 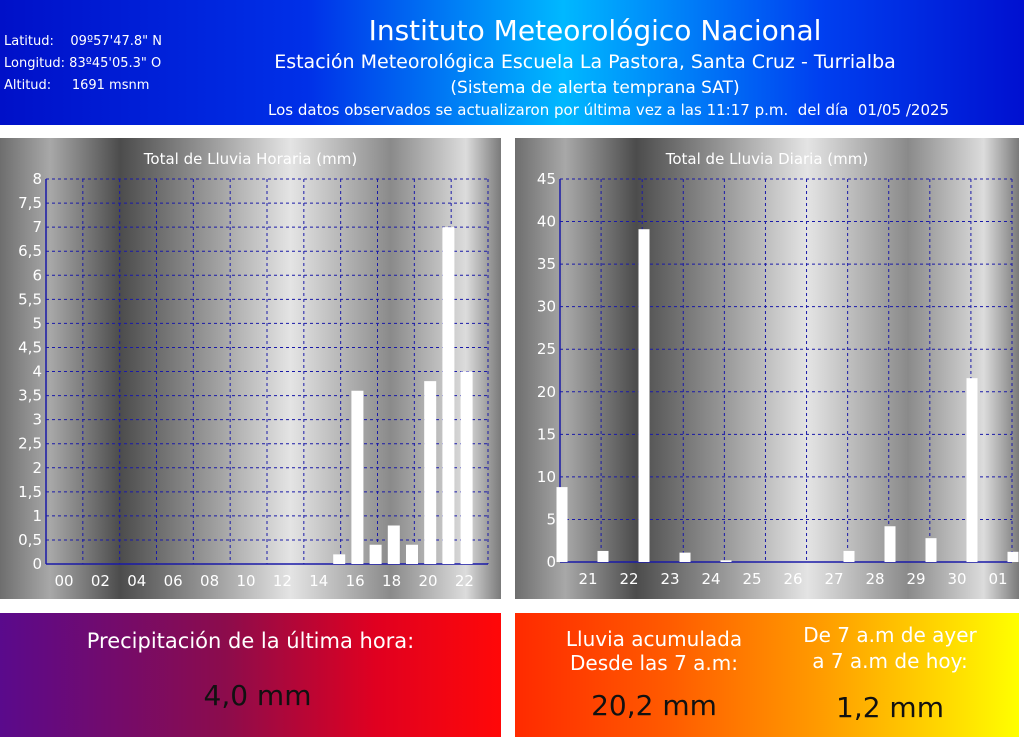 I want to click on y-tick-label: 7, so click(x=37, y=227).